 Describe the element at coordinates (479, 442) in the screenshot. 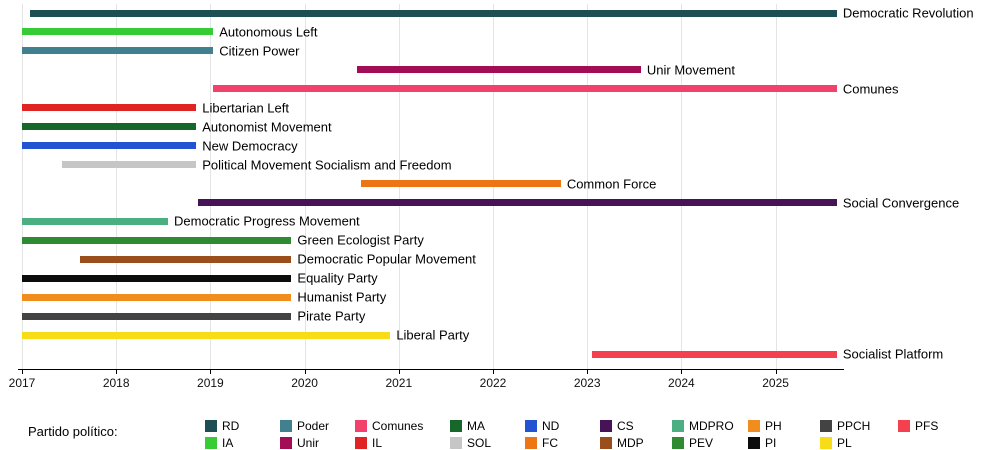

I see `legend-item-label: SOL` at that location.